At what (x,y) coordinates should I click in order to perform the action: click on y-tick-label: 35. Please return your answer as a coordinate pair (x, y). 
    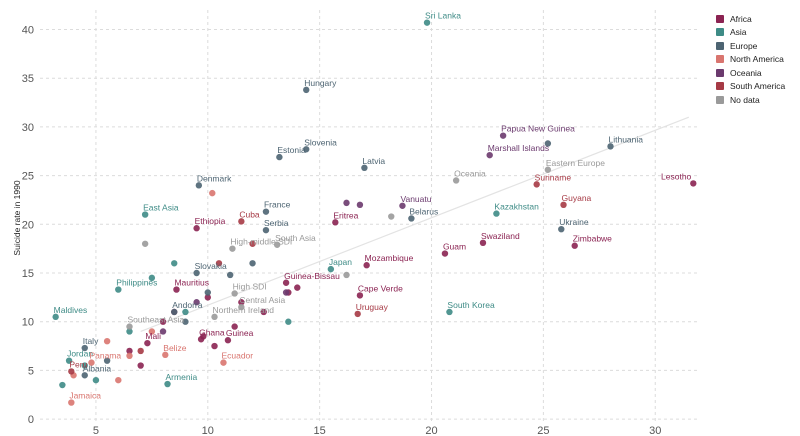
    Looking at the image, I should click on (28, 79).